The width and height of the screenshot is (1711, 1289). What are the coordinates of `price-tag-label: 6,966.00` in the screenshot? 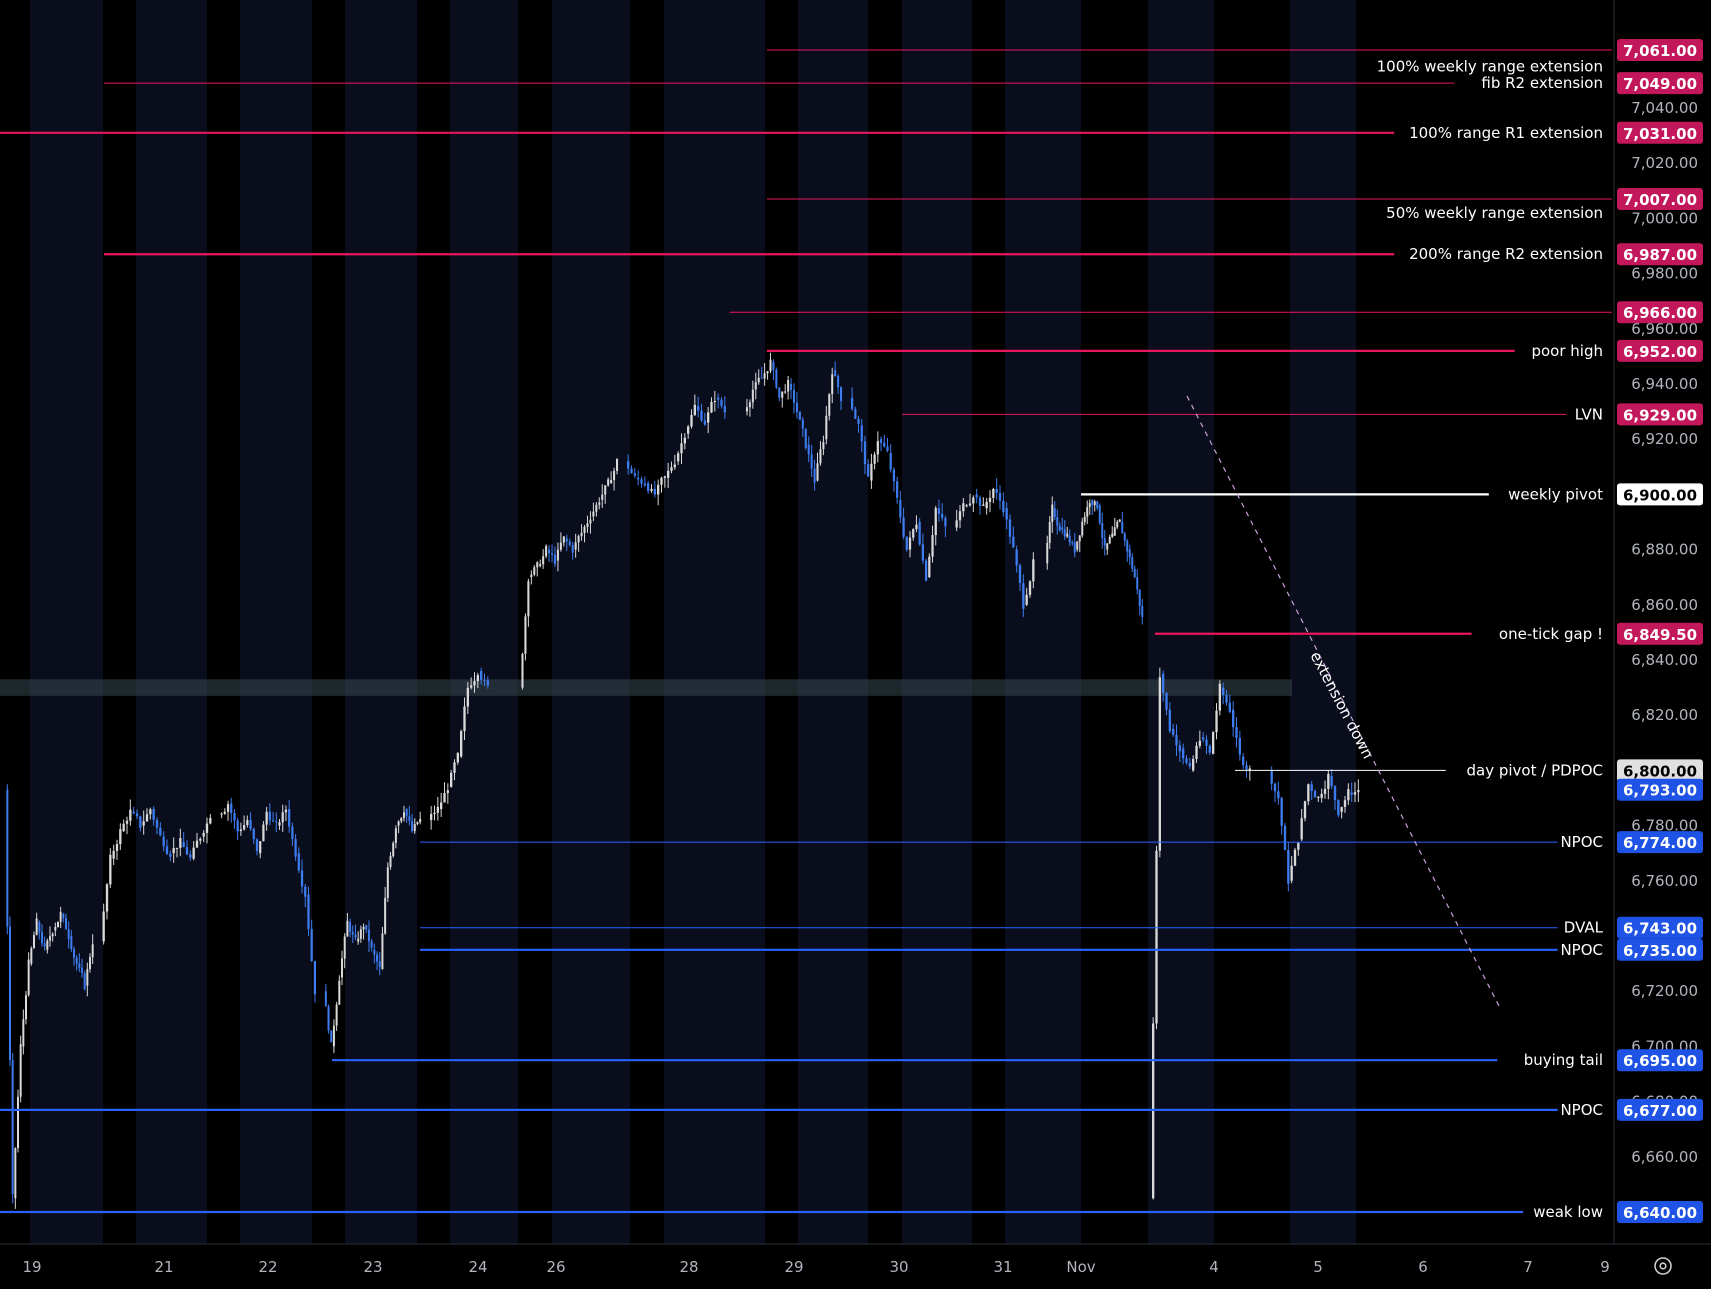 It's located at (1660, 313).